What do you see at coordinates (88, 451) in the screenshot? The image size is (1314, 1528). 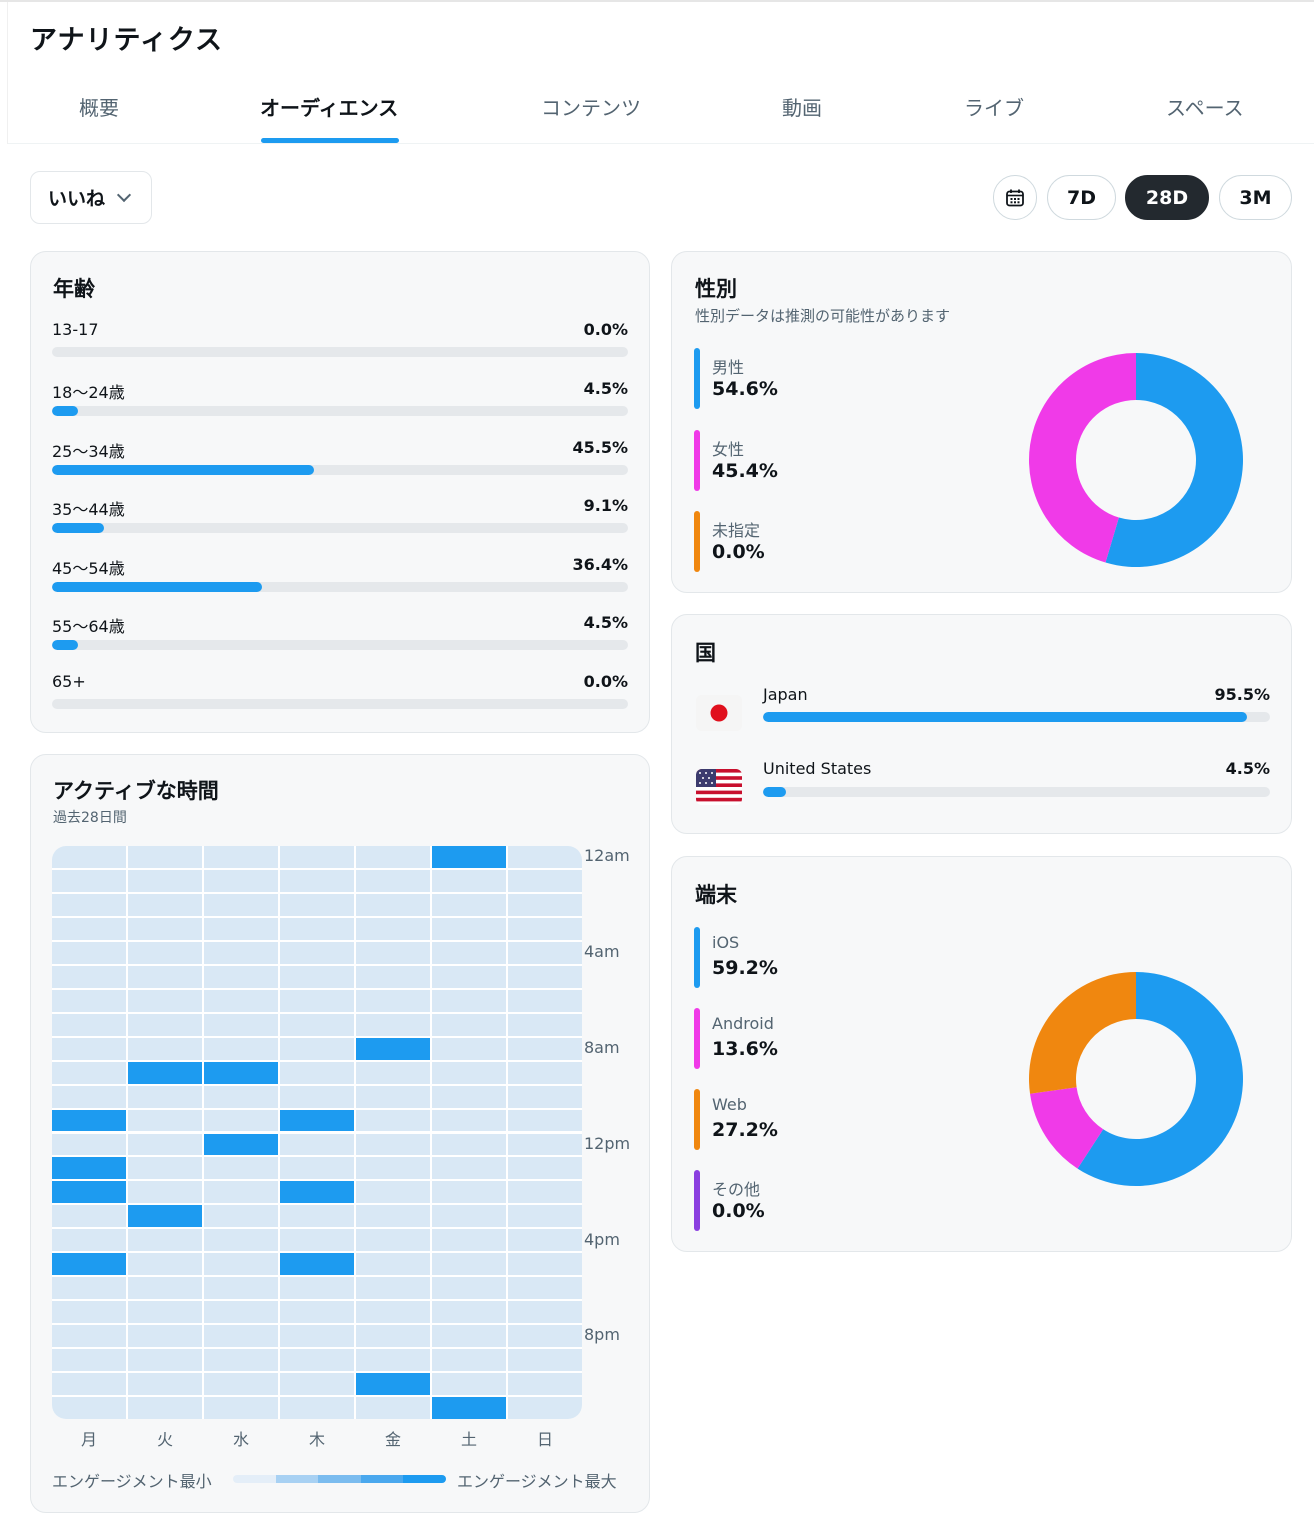 I see `age-label: 25〜34歳` at bounding box center [88, 451].